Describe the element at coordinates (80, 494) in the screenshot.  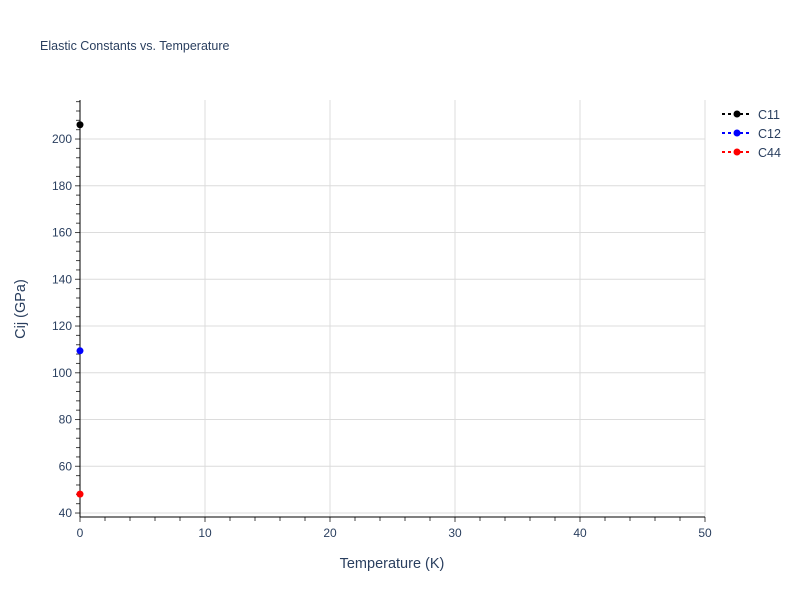
I see `data-point-C44` at that location.